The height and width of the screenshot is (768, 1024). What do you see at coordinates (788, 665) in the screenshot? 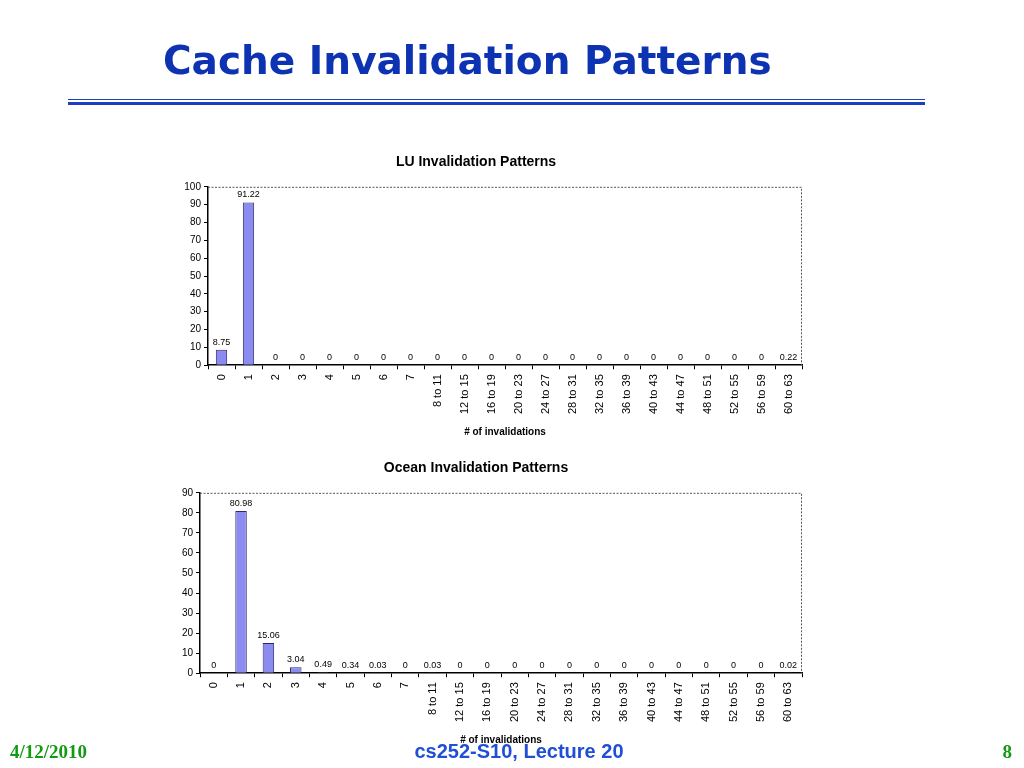
I see `data-label: 0.02` at bounding box center [788, 665].